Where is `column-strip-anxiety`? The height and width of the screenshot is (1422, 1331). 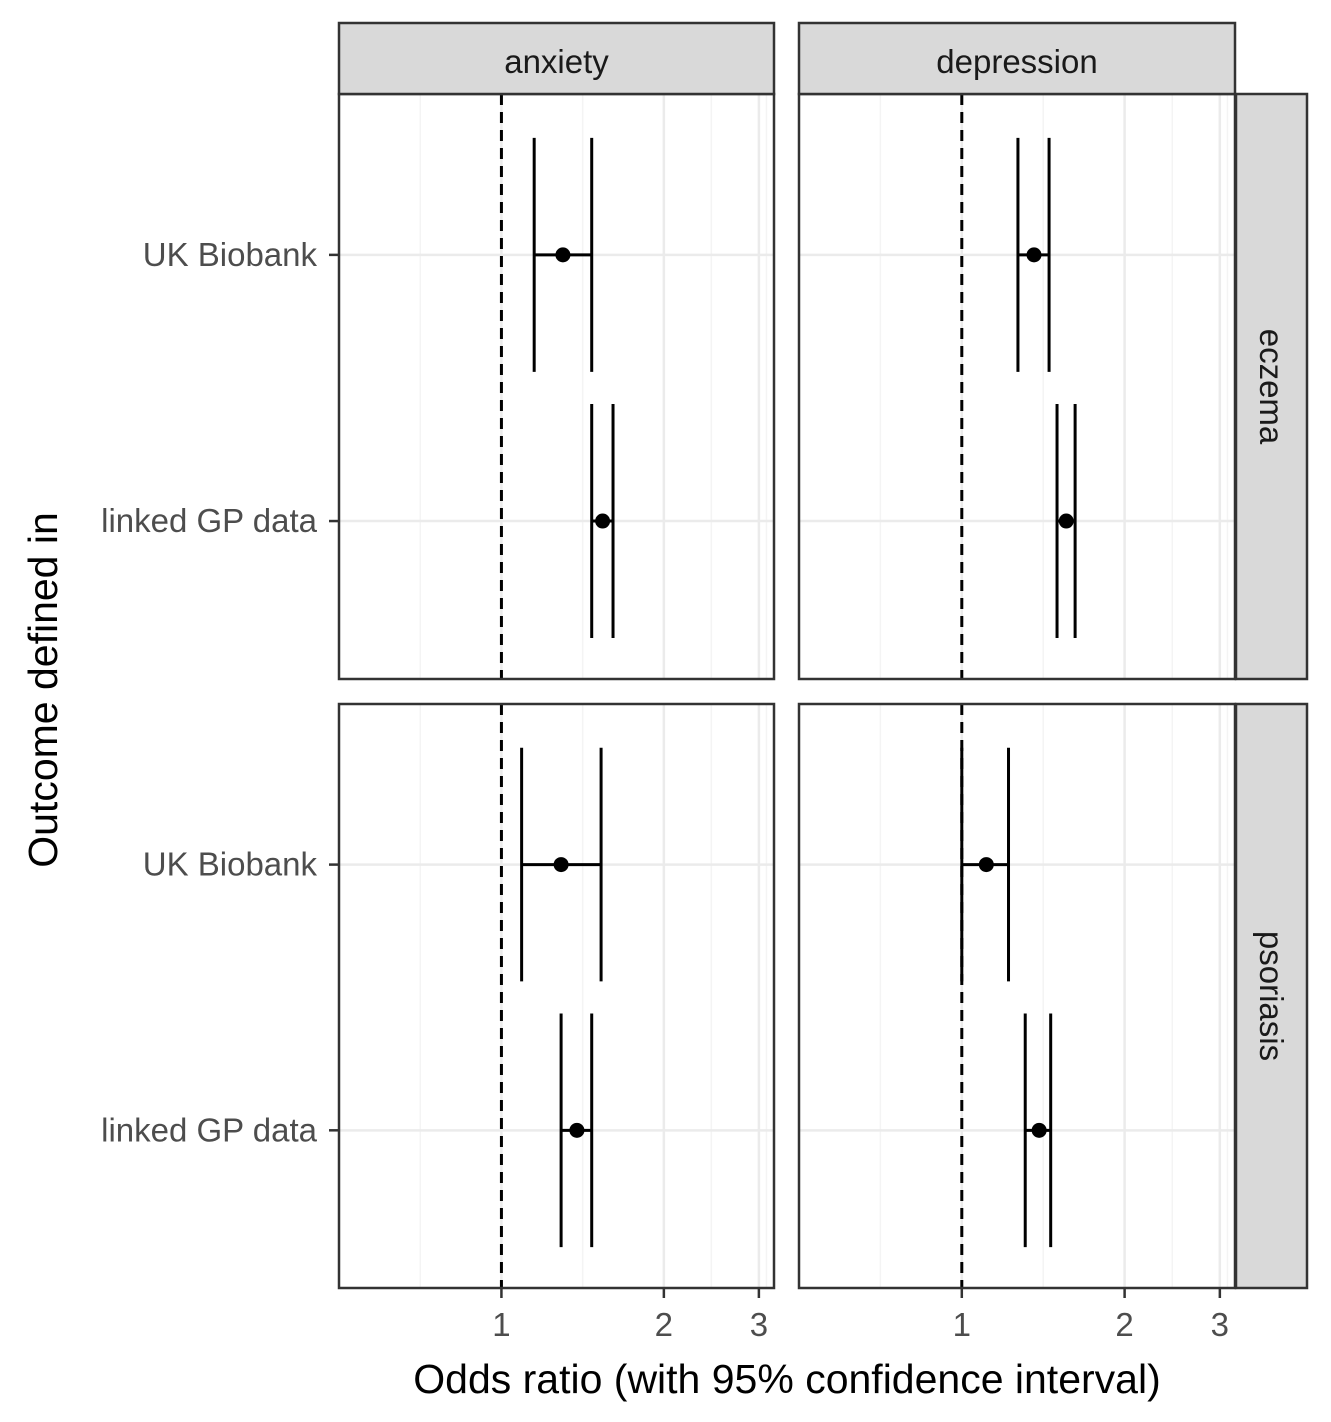
column-strip-anxiety is located at coordinates (556, 58).